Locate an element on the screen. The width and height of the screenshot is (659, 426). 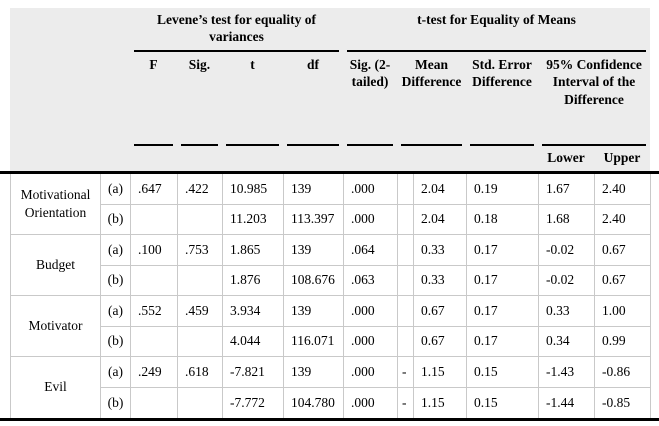
col-header-t-label: t is located at coordinates (252, 64).